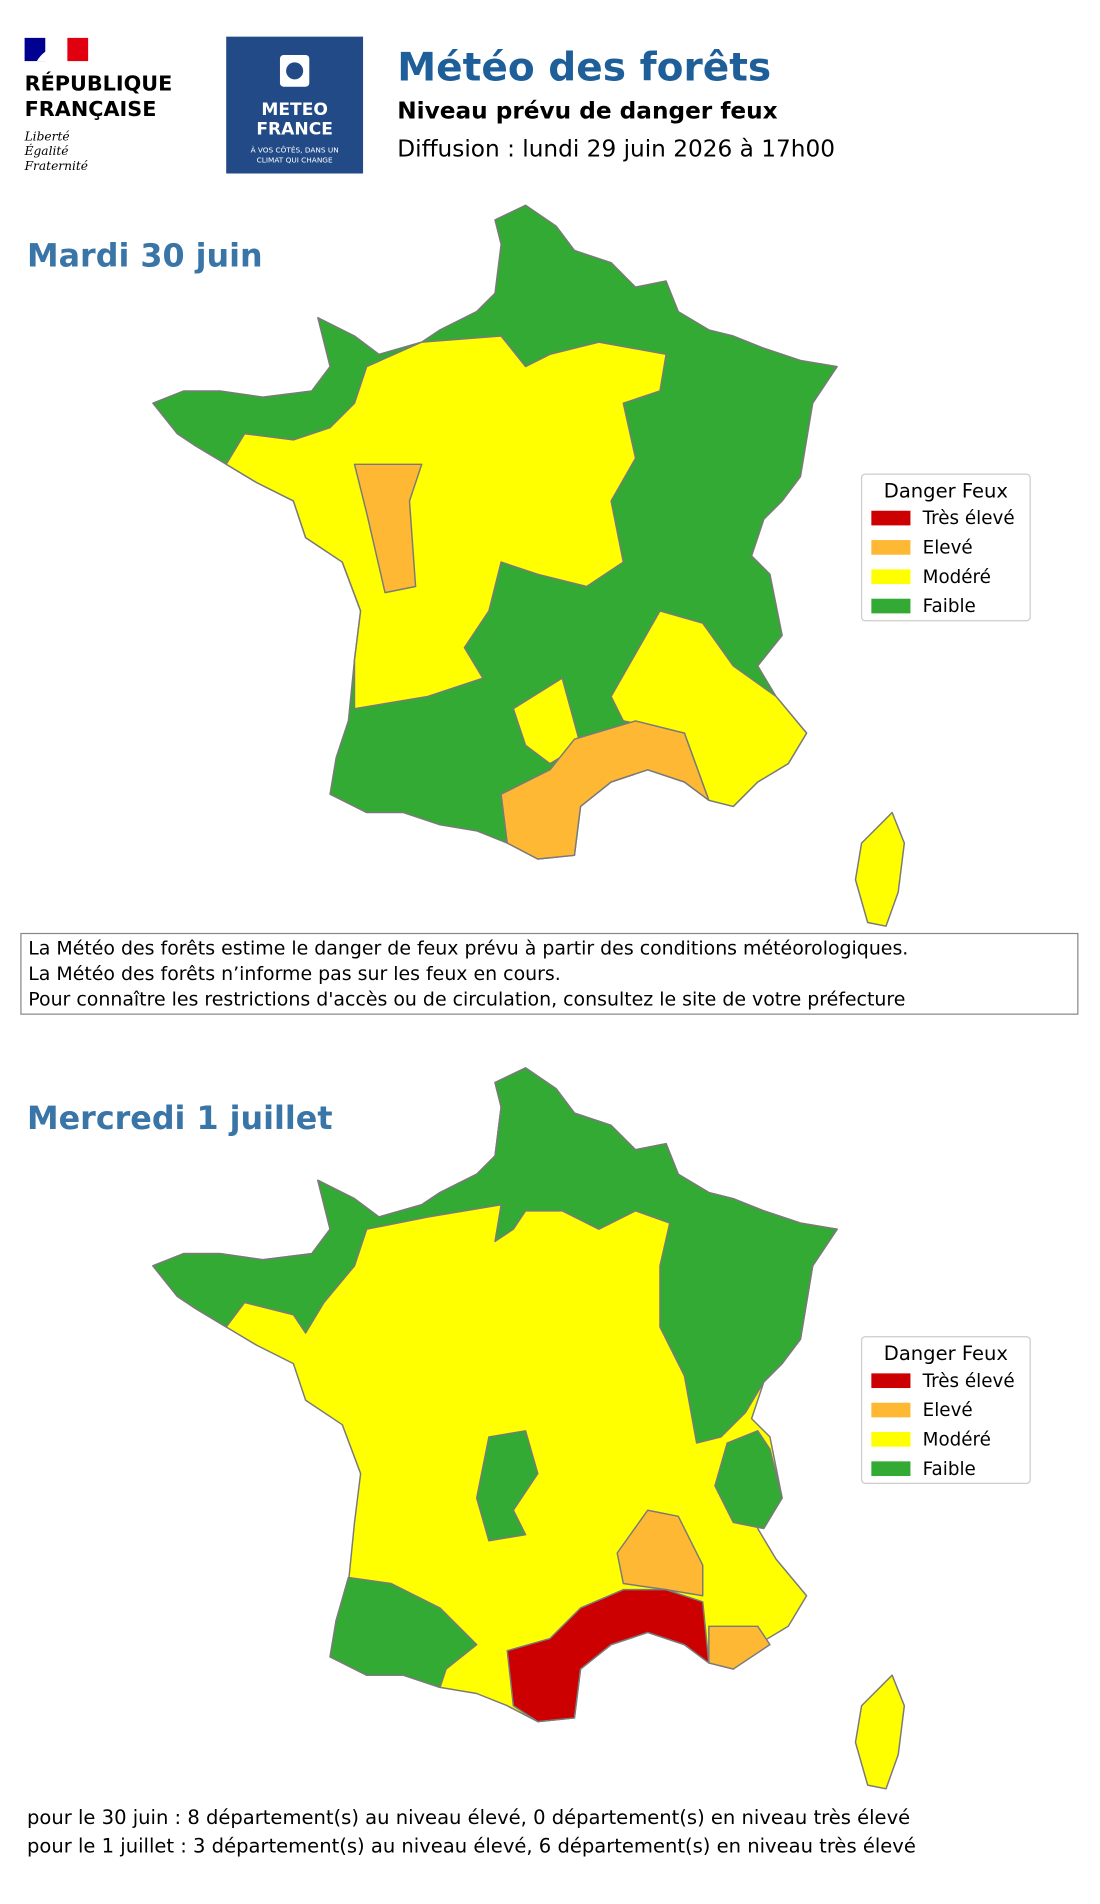  I want to click on motto: Fraternité, so click(56, 166).